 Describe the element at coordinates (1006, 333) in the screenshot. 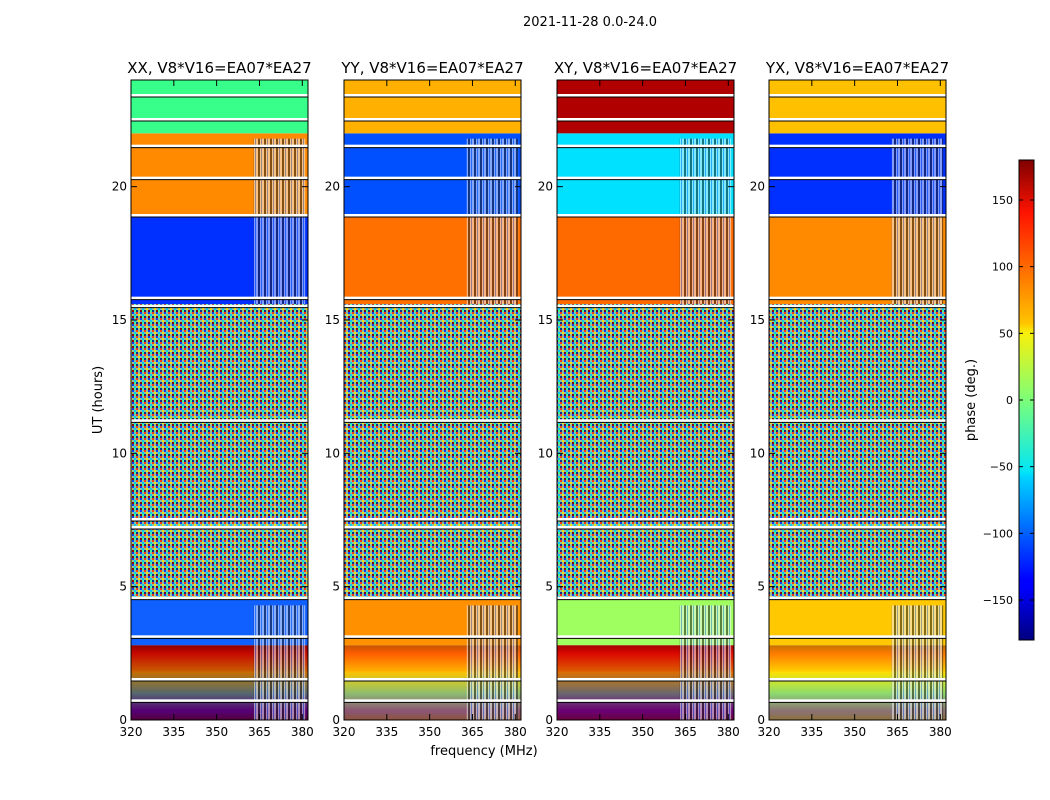

I see `colorbar-tick-label: 50` at that location.